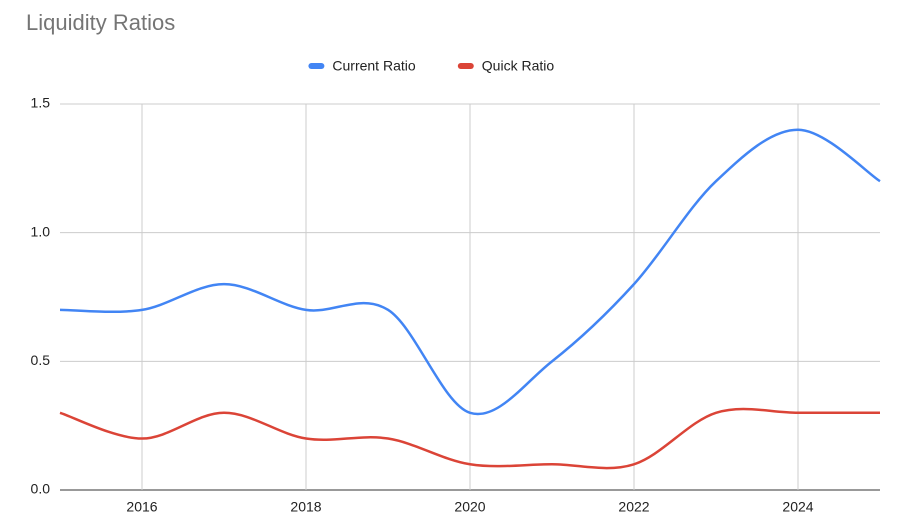 Image resolution: width=900 pixels, height=530 pixels. What do you see at coordinates (373, 66) in the screenshot?
I see `legend-label: Current Ratio` at bounding box center [373, 66].